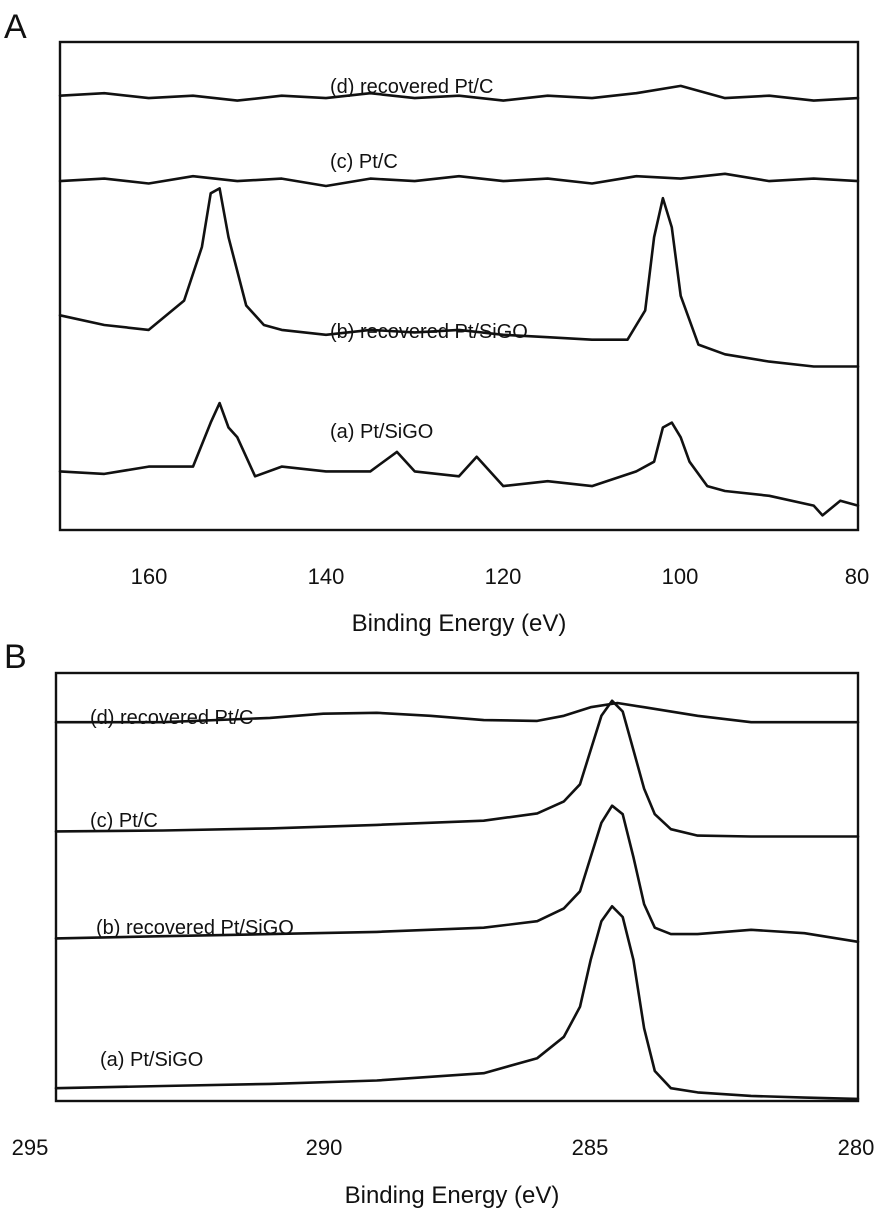 This screenshot has height=1215, width=888. Describe the element at coordinates (459, 459) in the screenshot. I see `panel-a-series-a-line` at that location.